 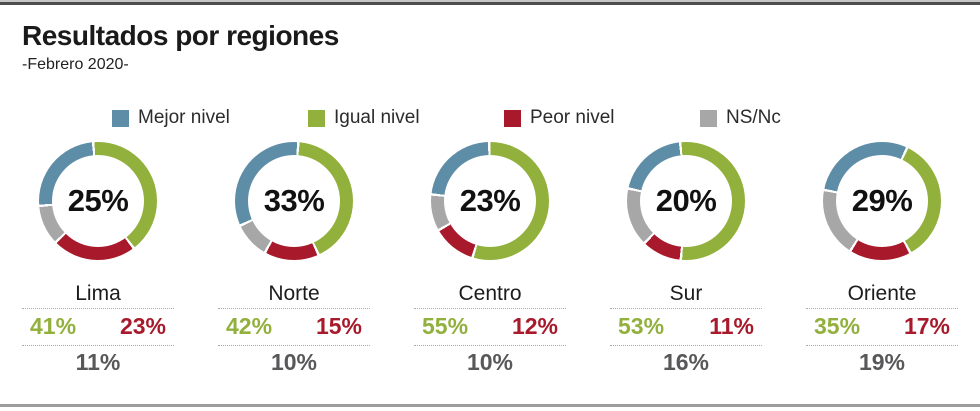 I want to click on donut-chart: 29%, so click(x=882, y=201).